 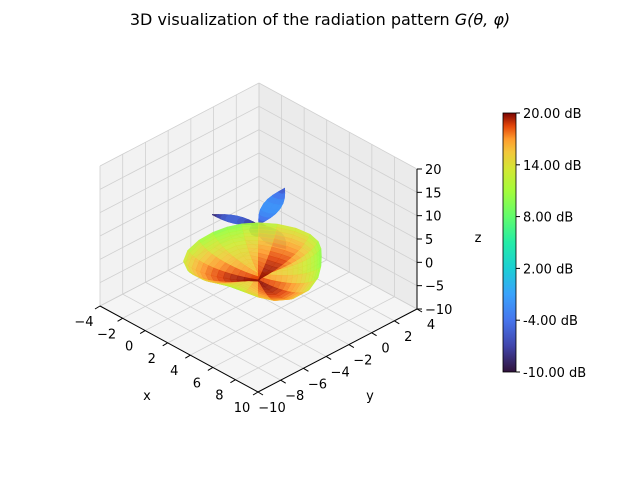 What do you see at coordinates (438, 310) in the screenshot?
I see `z-tick-label: −10` at bounding box center [438, 310].